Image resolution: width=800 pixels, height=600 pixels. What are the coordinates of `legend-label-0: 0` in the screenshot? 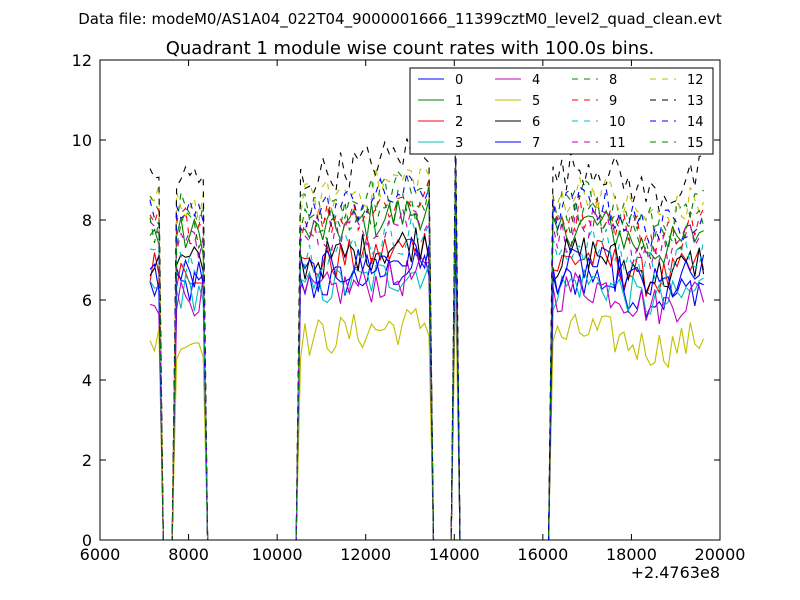 It's located at (459, 80).